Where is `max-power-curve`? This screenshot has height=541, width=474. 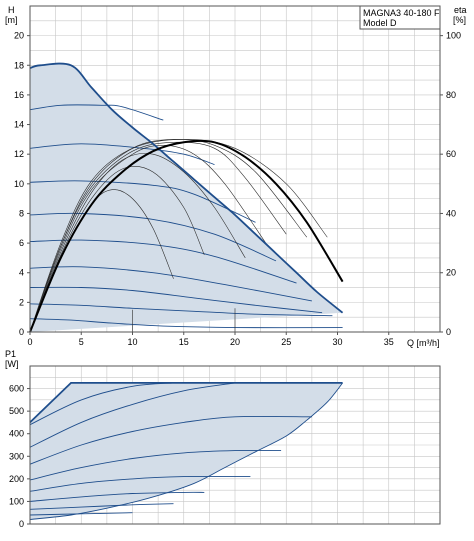
max-power-curve is located at coordinates (186, 403).